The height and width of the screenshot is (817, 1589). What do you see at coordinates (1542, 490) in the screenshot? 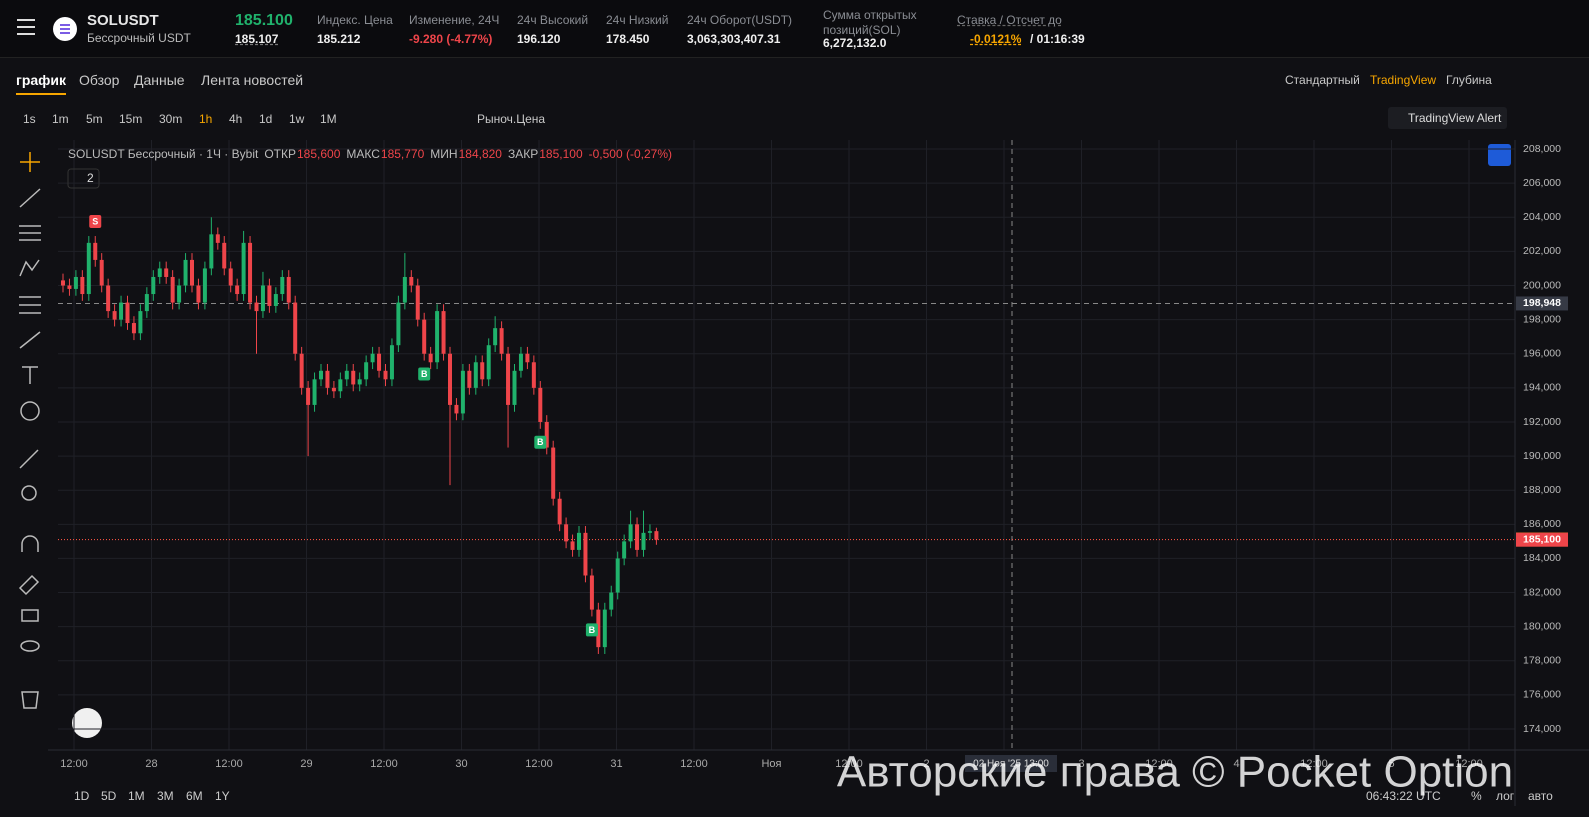
I see `y-tick-label: 188,000` at bounding box center [1542, 490].